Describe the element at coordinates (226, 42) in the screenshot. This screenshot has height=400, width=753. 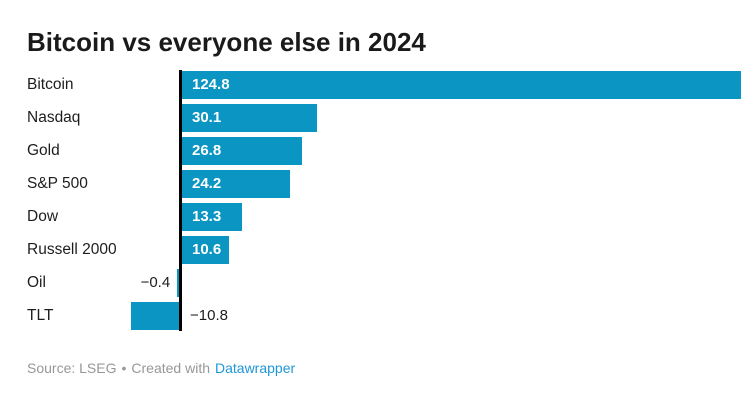
I see `chart-title: Bitcoin vs everyone else in 2024` at that location.